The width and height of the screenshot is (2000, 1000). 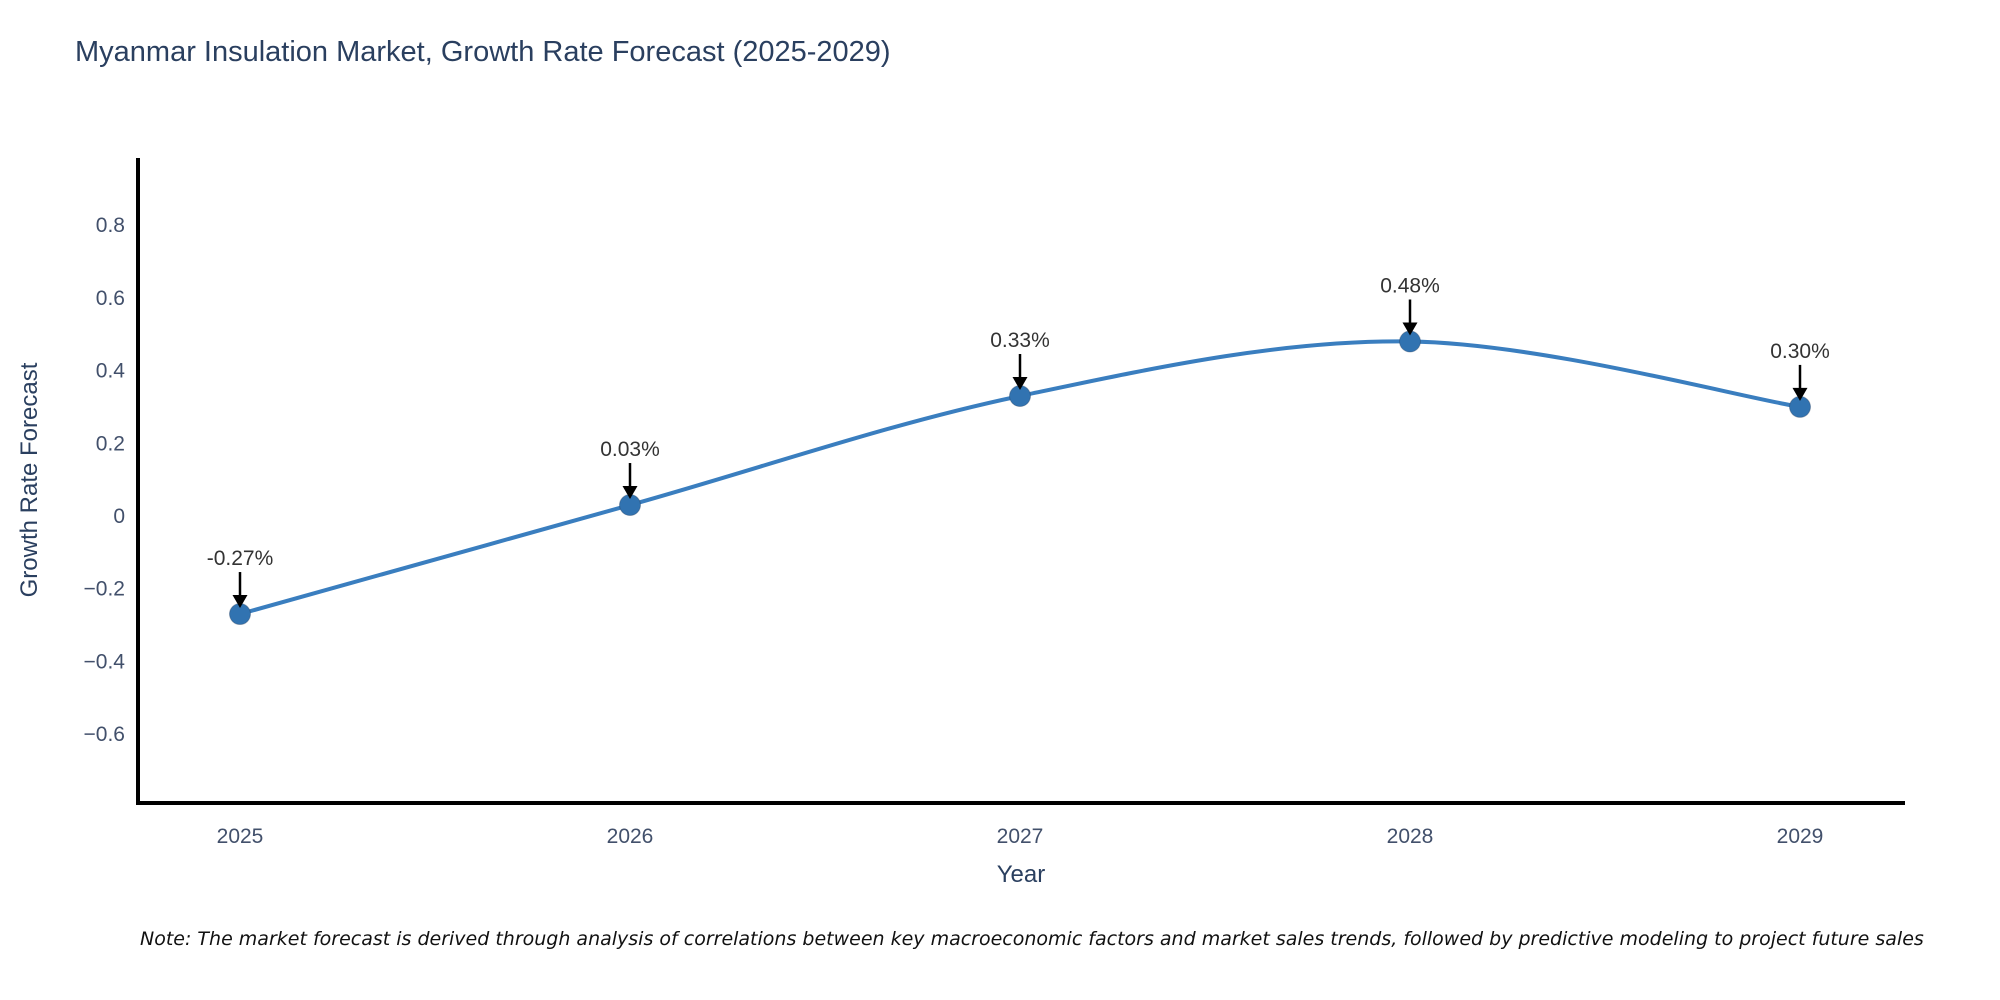 I want to click on point-annotation-label: 0.03%, so click(x=630, y=449).